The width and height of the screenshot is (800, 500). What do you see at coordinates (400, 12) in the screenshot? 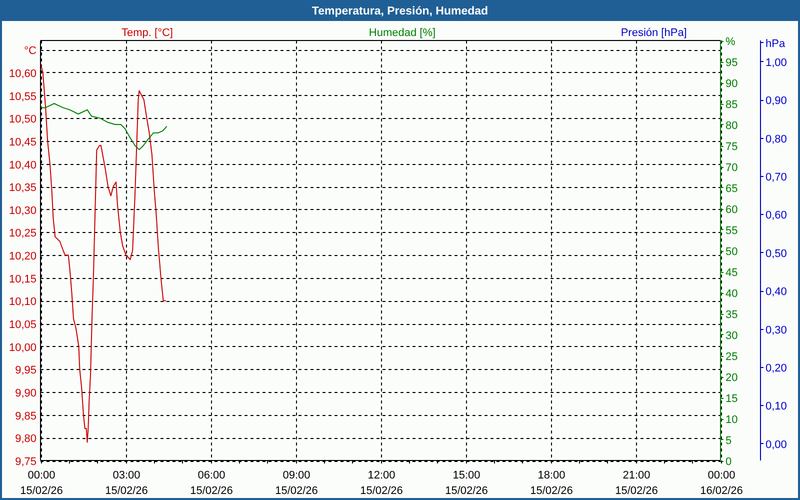
I see `chart-title: Temperatura, Presión, Humedad` at bounding box center [400, 12].